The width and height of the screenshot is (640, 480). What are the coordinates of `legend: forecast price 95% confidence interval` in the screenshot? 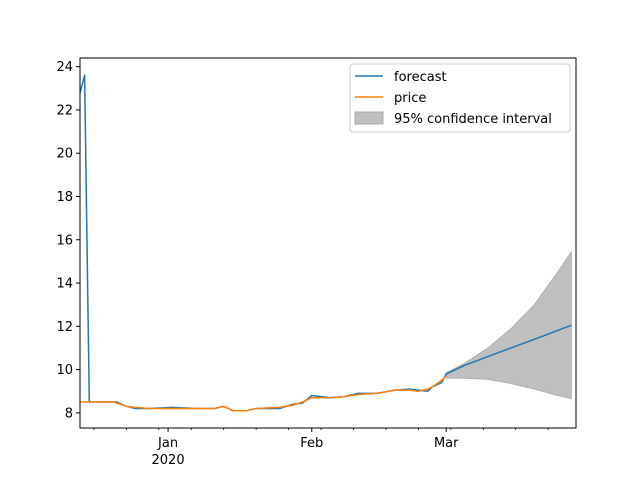 It's located at (460, 98).